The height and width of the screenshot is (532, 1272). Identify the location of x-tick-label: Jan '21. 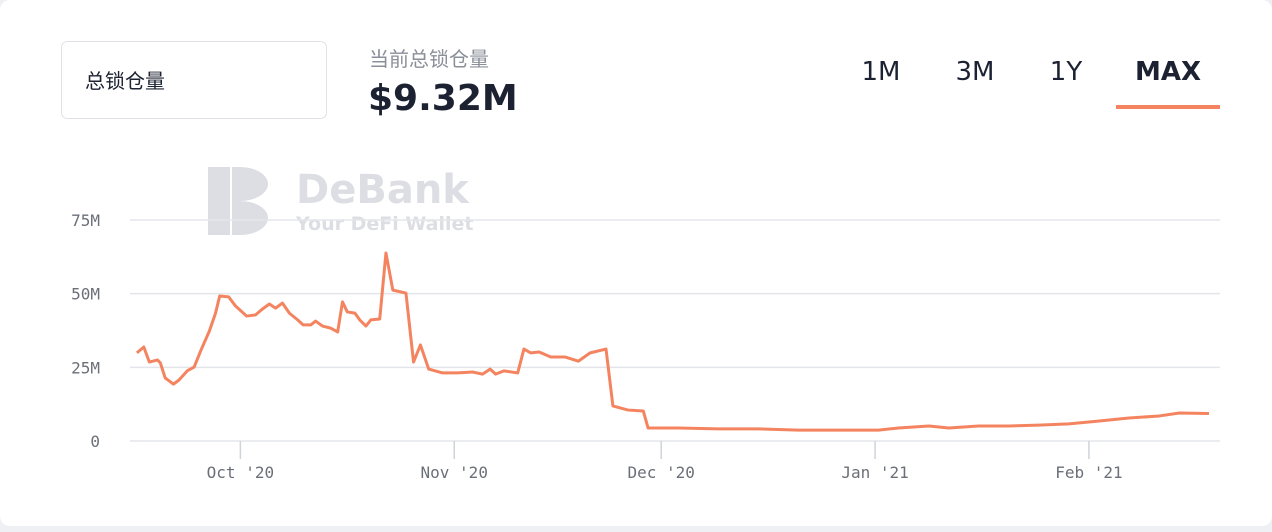
(874, 472).